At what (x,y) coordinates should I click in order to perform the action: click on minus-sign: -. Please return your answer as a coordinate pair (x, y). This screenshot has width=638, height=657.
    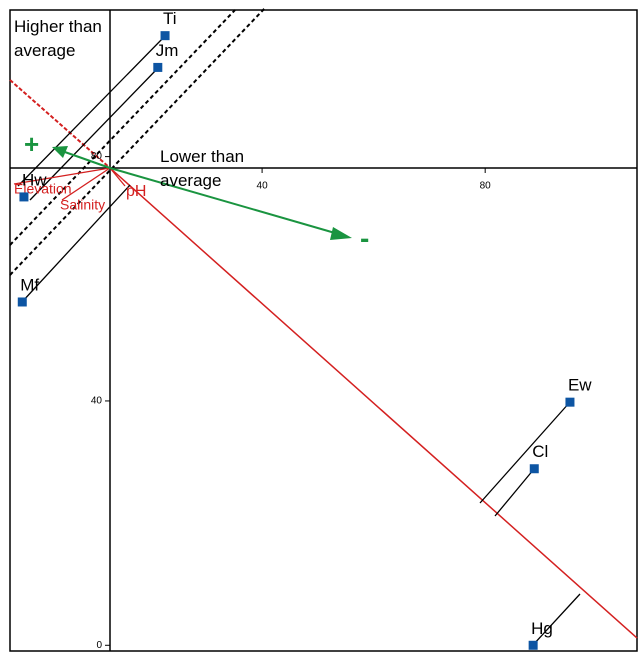
    Looking at the image, I should click on (364, 237).